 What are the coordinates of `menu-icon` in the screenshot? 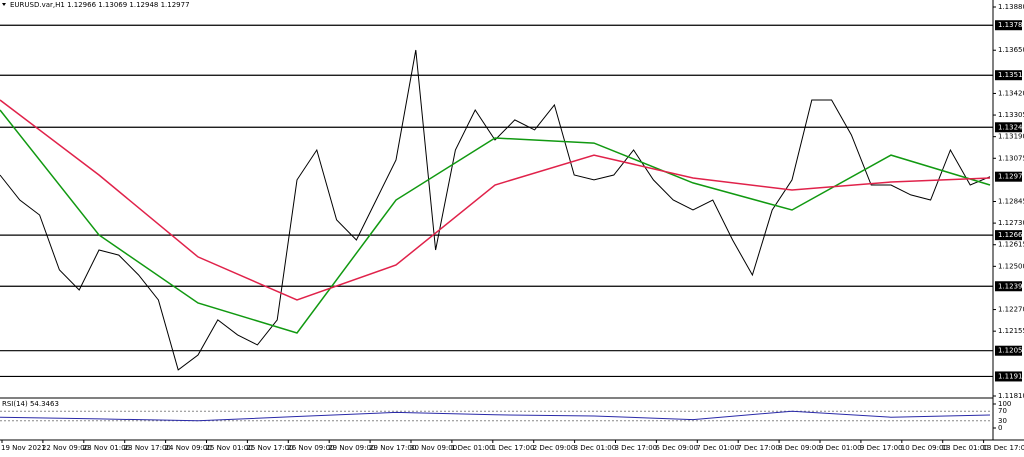 It's located at (4, 4).